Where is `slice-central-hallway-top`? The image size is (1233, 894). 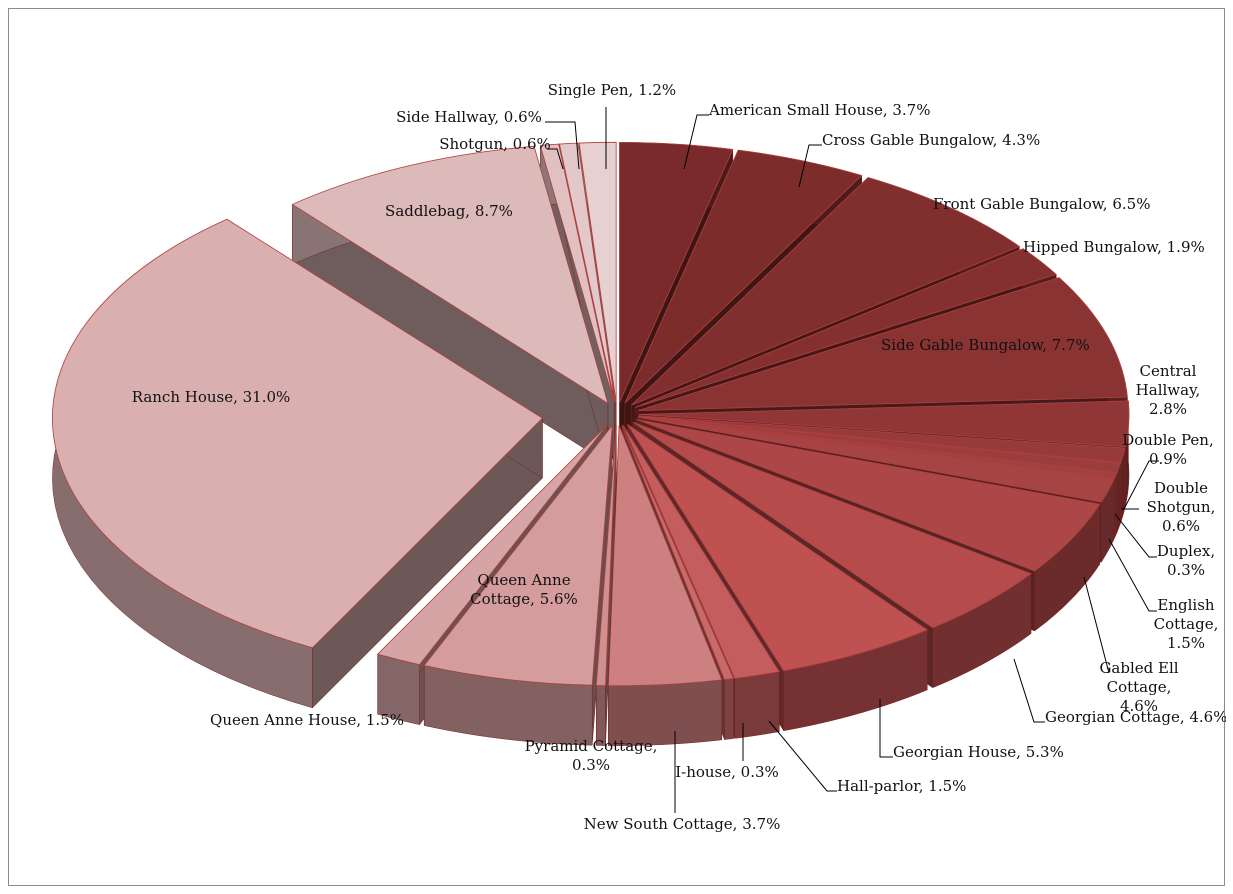
slice-central-hallway-top is located at coordinates (884, 424).